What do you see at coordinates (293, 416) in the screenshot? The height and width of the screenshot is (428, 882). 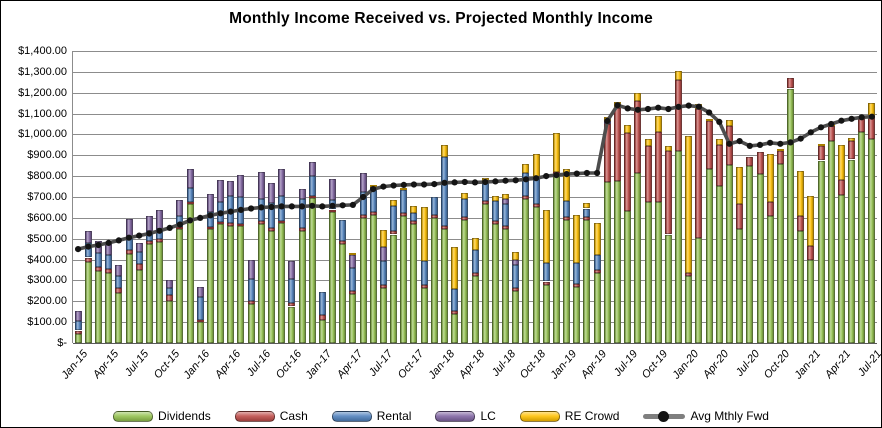 I see `legend-label: Cash` at bounding box center [293, 416].